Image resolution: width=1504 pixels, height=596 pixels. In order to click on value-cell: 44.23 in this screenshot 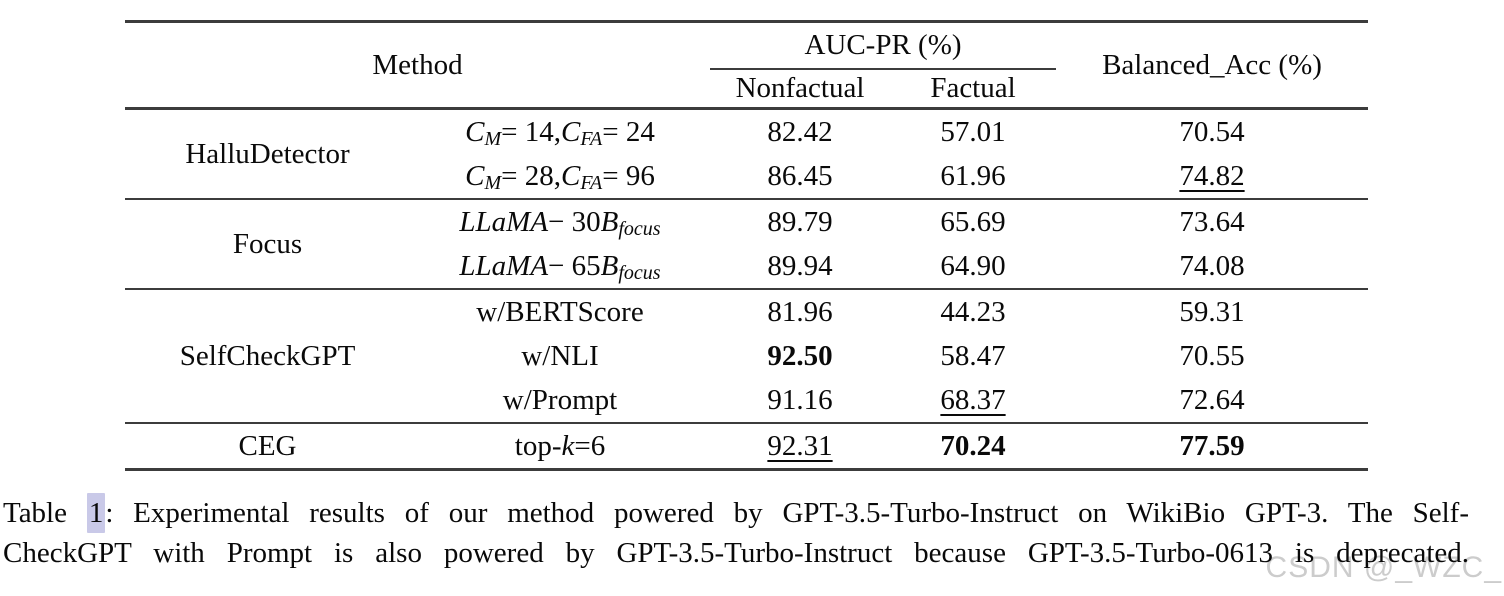, I will do `click(973, 312)`.